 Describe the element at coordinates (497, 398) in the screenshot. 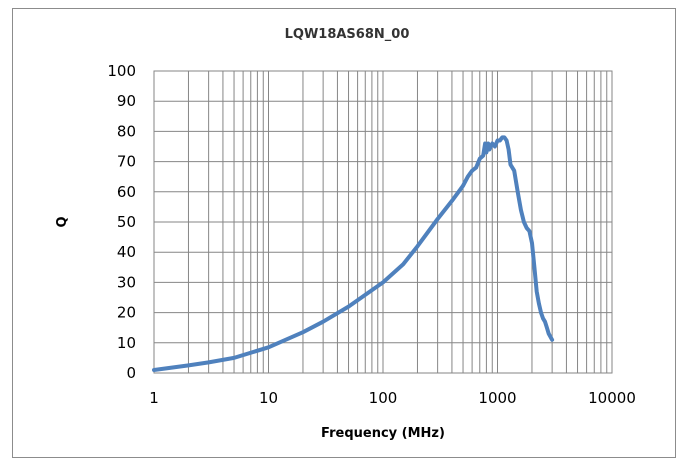

I see `x-tick-label: 1000` at that location.